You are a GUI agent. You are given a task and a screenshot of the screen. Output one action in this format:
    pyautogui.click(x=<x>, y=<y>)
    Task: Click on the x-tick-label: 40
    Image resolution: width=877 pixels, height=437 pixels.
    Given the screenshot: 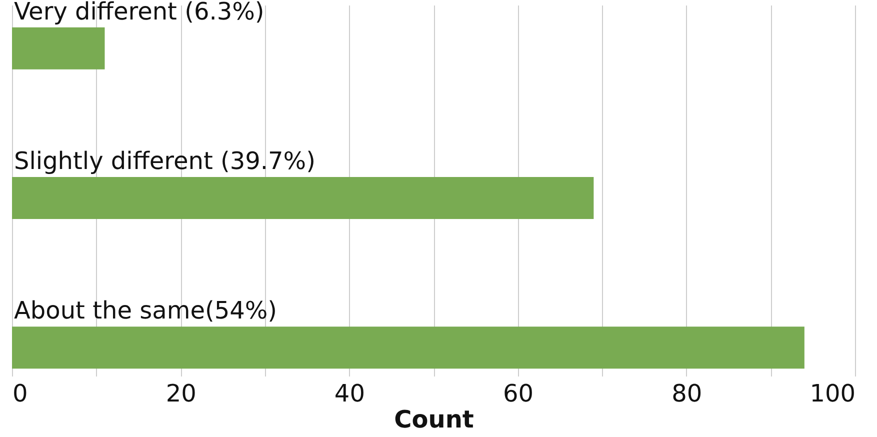 What is the action you would take?
    pyautogui.click(x=349, y=394)
    